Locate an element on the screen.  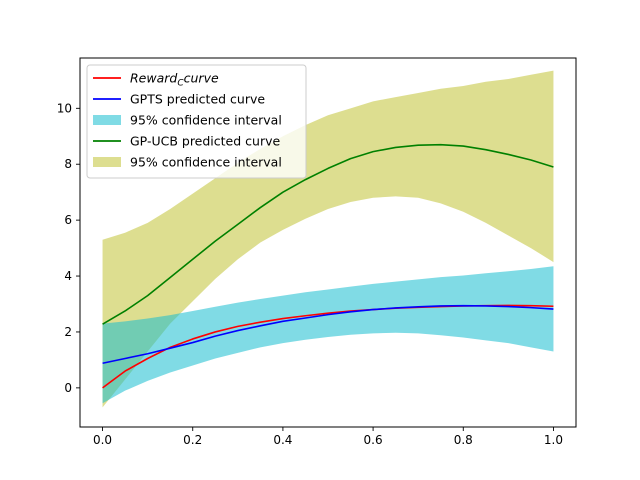
y-tick-label: 10 is located at coordinates (64, 108).